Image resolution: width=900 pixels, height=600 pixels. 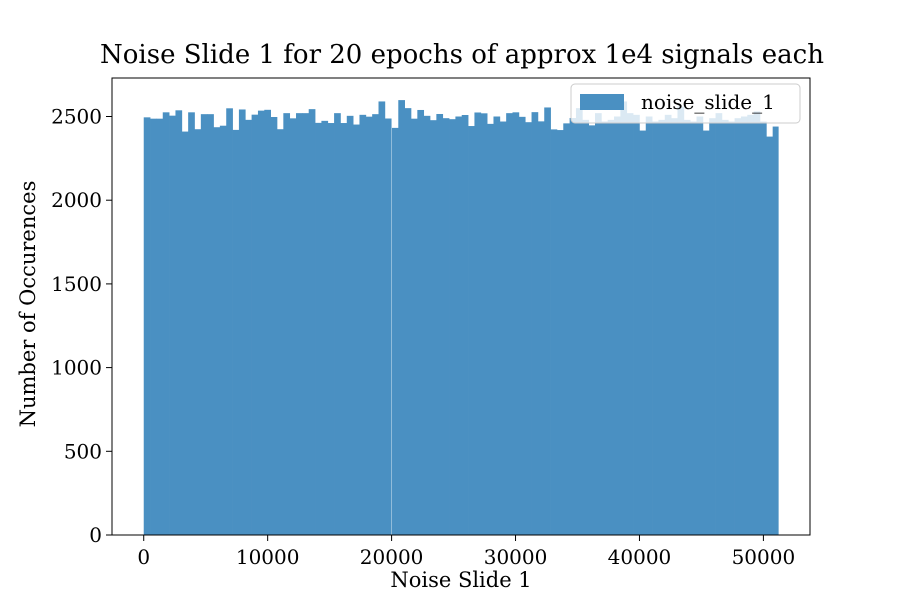 What do you see at coordinates (708, 102) in the screenshot?
I see `legend-label-noise-slide-1: noise_slide_1` at bounding box center [708, 102].